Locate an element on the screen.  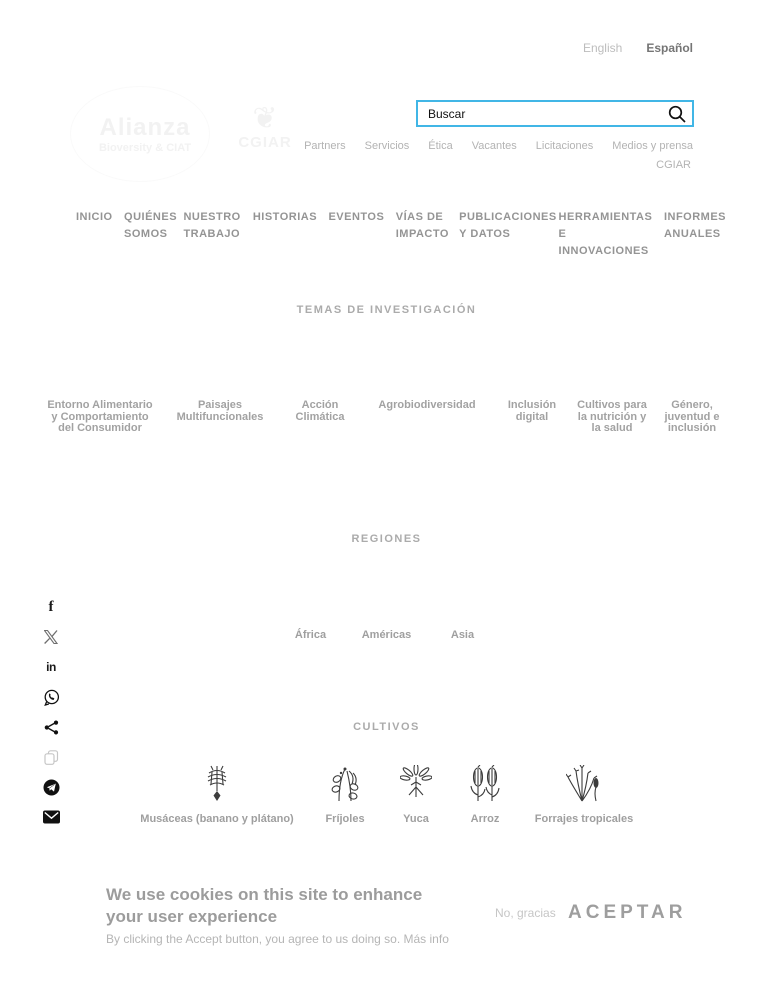
secondary-nav-vacantes: Vacantes is located at coordinates (494, 146).